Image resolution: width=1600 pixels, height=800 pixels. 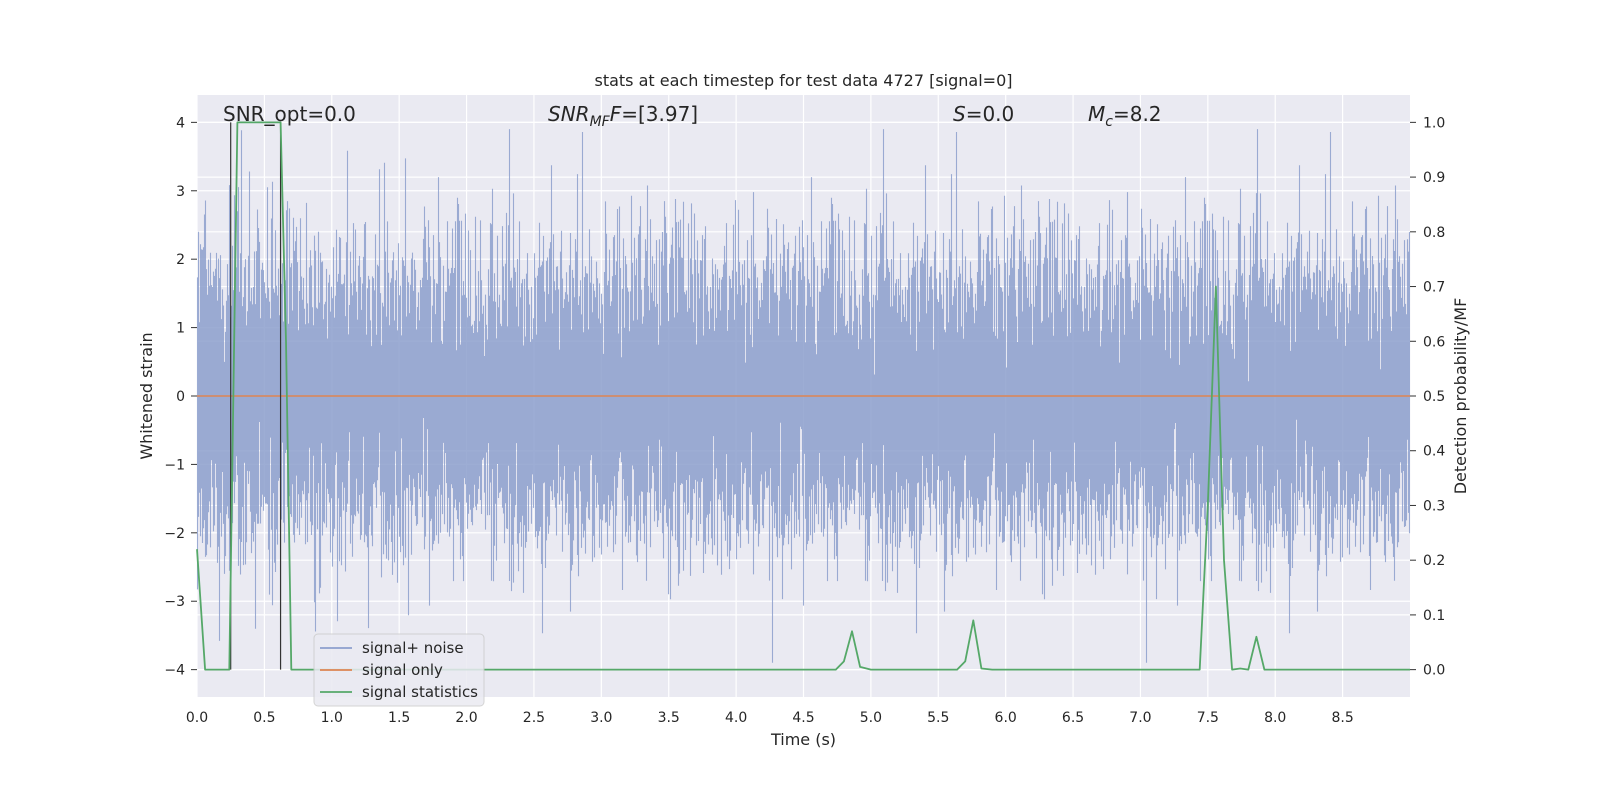 I want to click on x-tick-label: 5.0, so click(x=871, y=718).